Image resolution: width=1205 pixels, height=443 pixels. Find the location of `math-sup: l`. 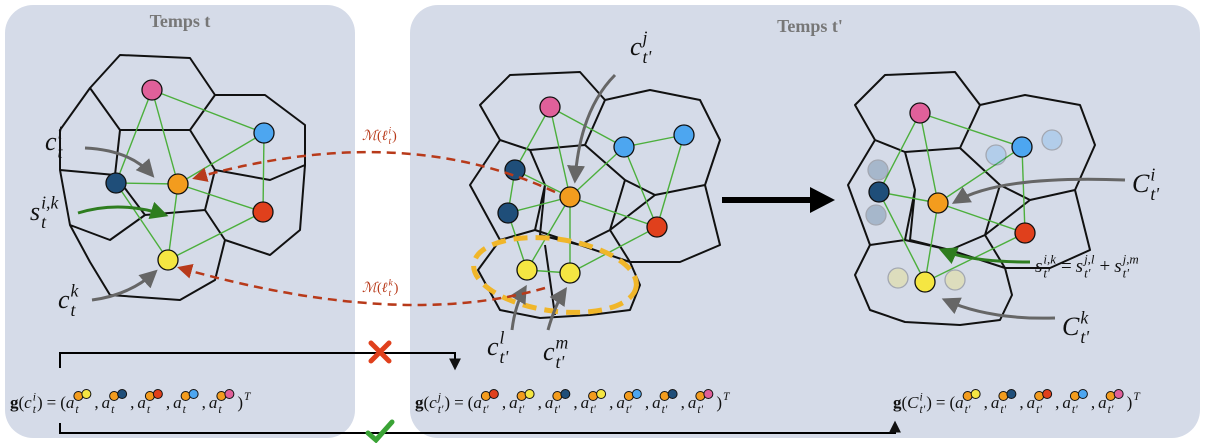

math-sup: l is located at coordinates (502, 337).